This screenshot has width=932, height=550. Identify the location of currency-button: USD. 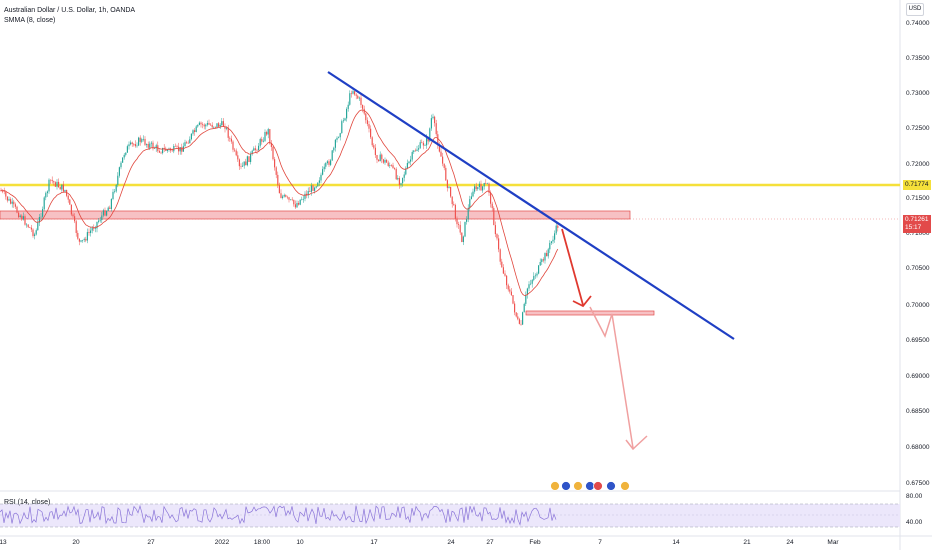
(915, 9).